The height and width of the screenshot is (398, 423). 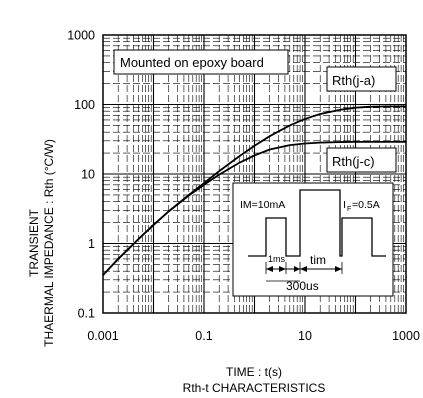 What do you see at coordinates (34, 242) in the screenshot?
I see `y-axis-title-line1: TRANSIENT` at bounding box center [34, 242].